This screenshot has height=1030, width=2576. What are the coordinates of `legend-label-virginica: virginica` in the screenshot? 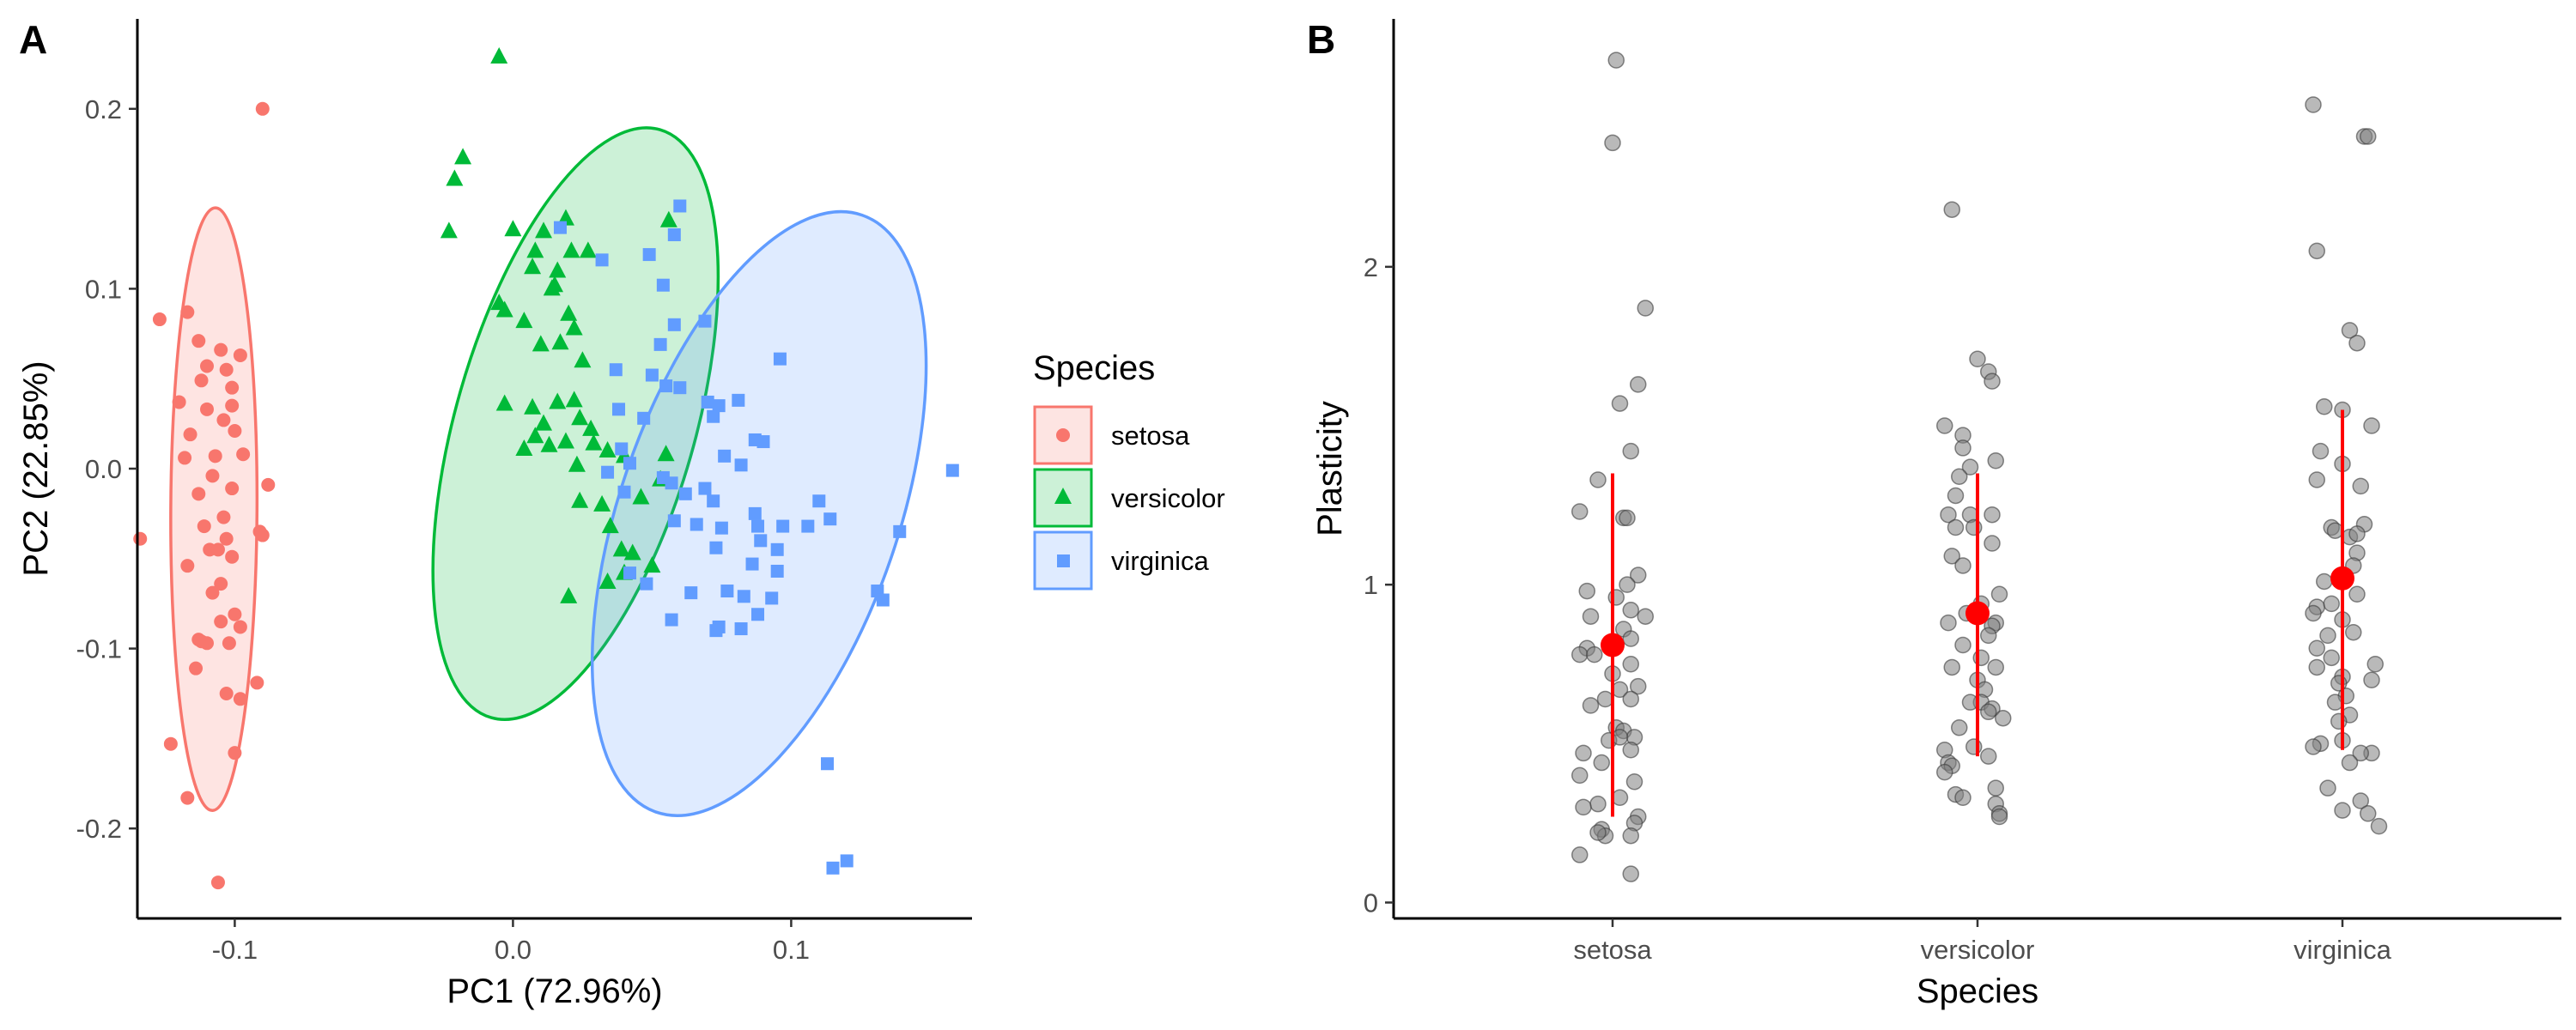 It's located at (1160, 561).